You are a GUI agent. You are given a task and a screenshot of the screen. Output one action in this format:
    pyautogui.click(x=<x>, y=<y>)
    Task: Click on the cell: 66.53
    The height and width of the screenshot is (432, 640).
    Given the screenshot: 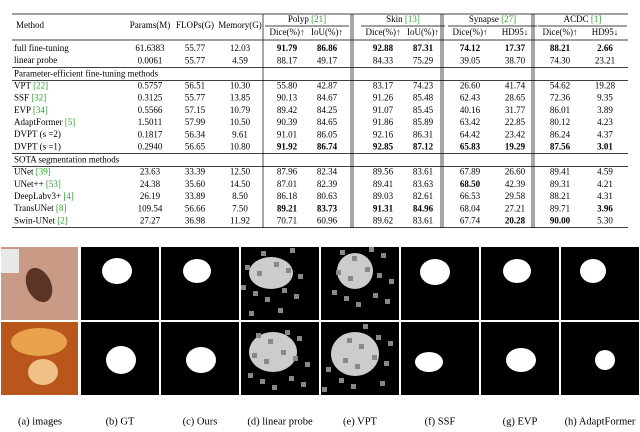 What is the action you would take?
    pyautogui.click(x=470, y=196)
    